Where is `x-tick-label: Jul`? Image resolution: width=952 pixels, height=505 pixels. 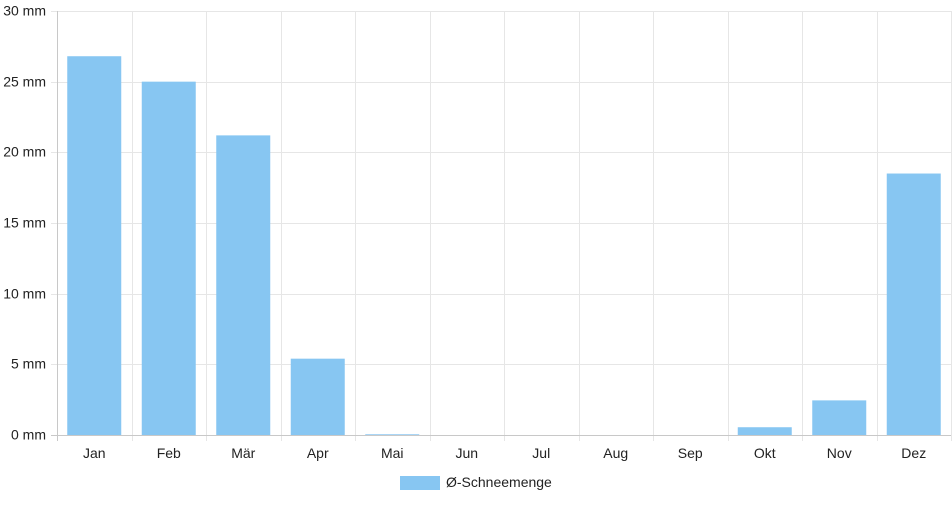
x-tick-label: Jul is located at coordinates (541, 453).